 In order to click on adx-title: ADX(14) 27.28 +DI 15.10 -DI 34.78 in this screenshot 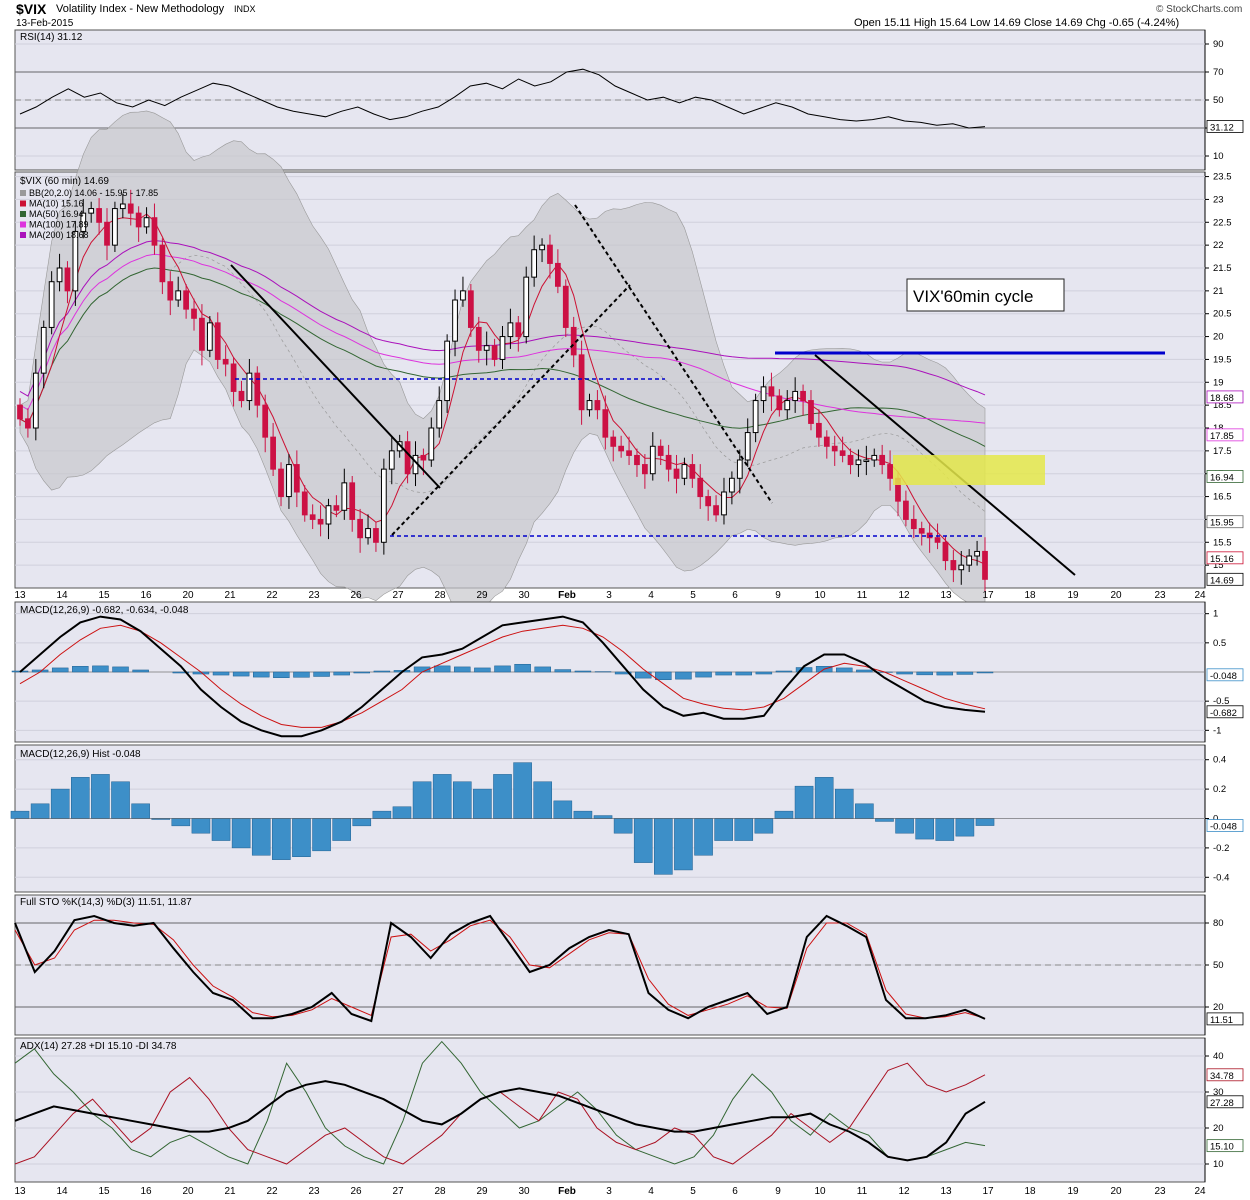, I will do `click(98, 1046)`.